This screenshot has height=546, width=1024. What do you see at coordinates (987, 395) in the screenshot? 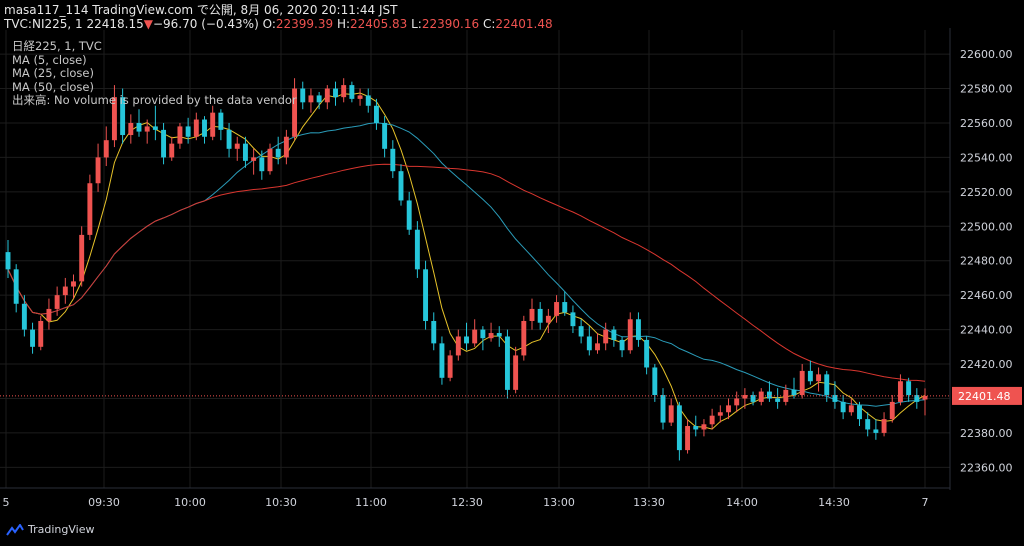
I see `last-price-badge` at bounding box center [987, 395].